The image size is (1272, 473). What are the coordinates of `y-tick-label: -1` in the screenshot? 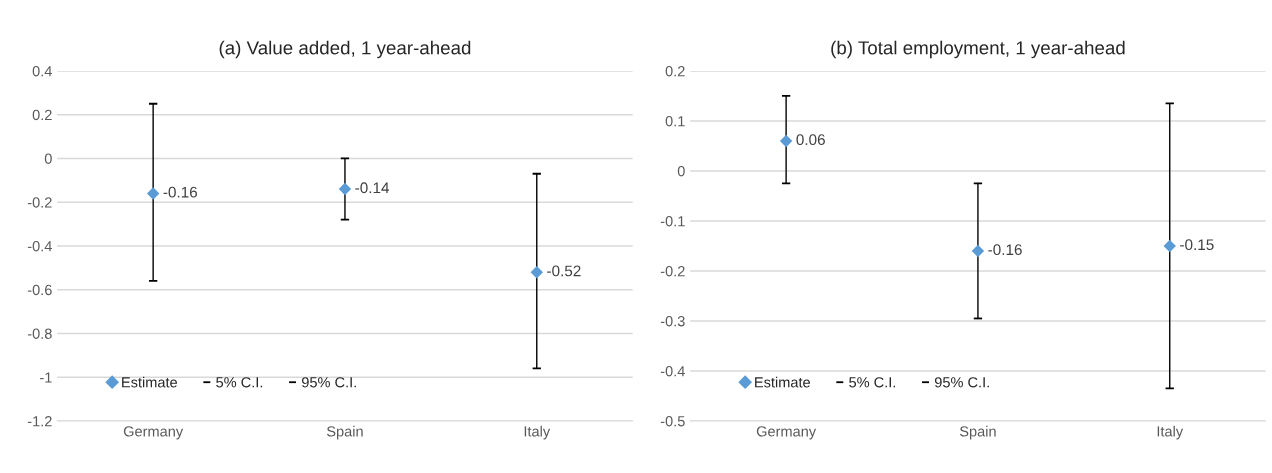 It's located at (46, 377).